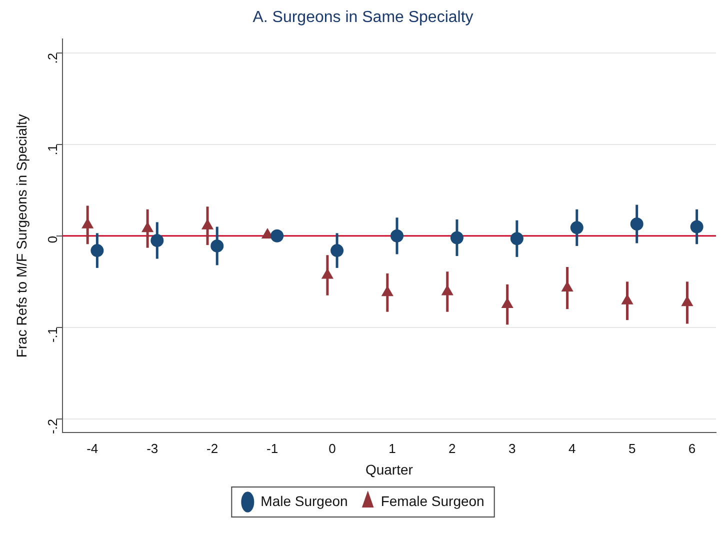 This screenshot has height=533, width=728. Describe the element at coordinates (692, 448) in the screenshot. I see `x-tick-label: 6` at that location.